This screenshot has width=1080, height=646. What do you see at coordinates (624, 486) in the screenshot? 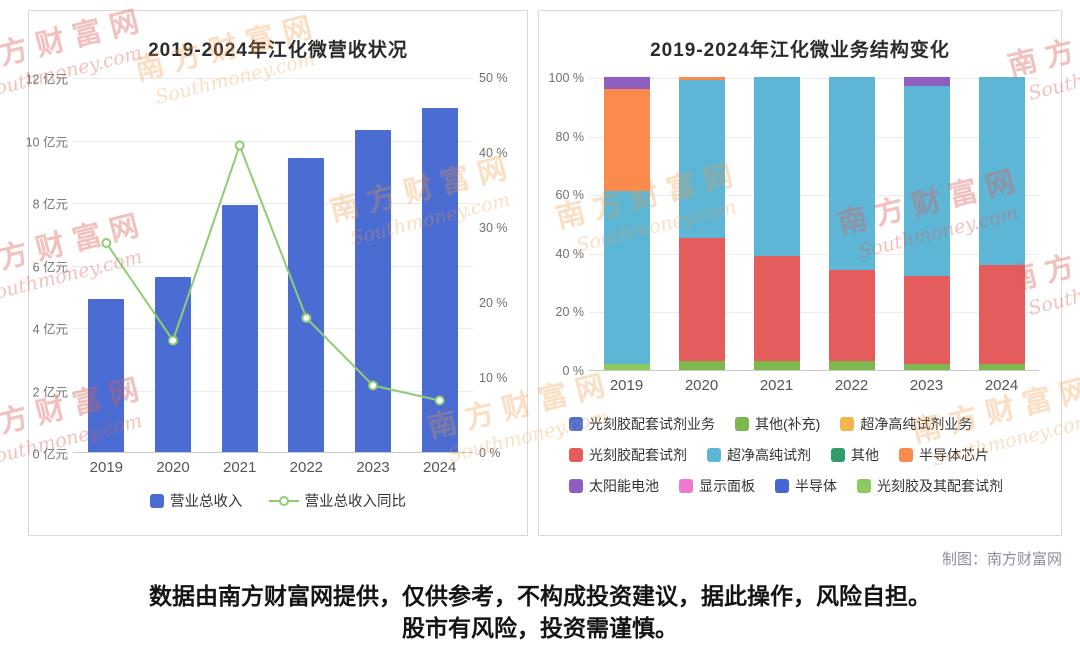
I see `legend-label: 太阳能电池` at bounding box center [624, 486].